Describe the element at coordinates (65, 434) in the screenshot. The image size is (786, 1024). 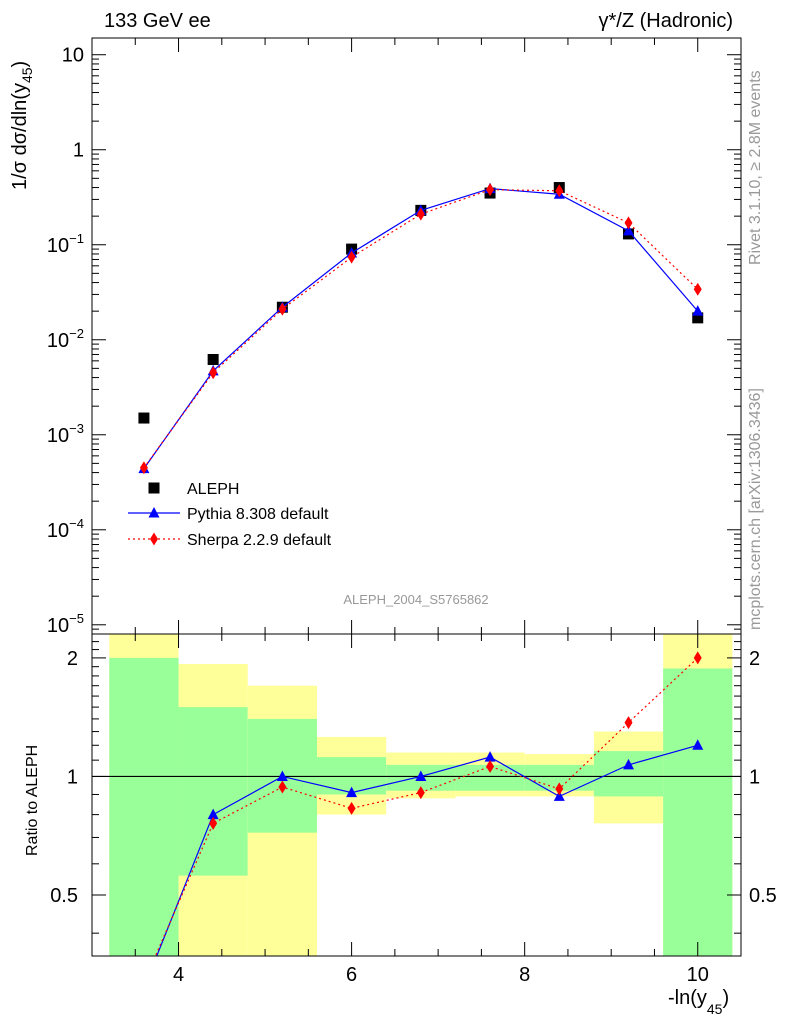
I see `y-tick-label: 10⁻³` at that location.